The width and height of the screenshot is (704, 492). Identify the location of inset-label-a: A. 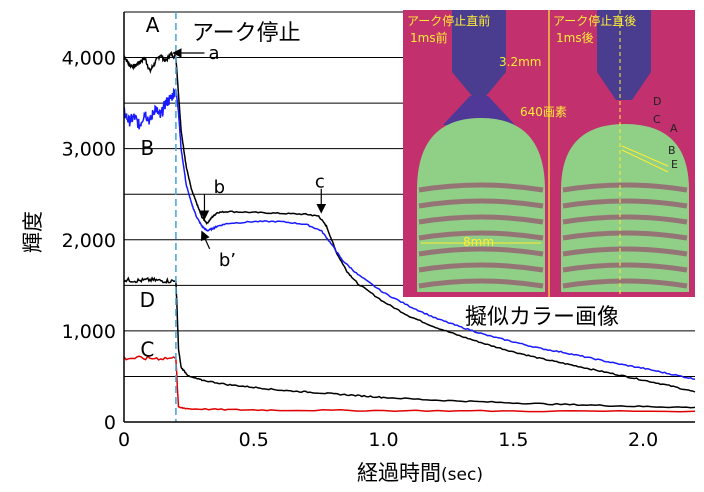
(674, 128).